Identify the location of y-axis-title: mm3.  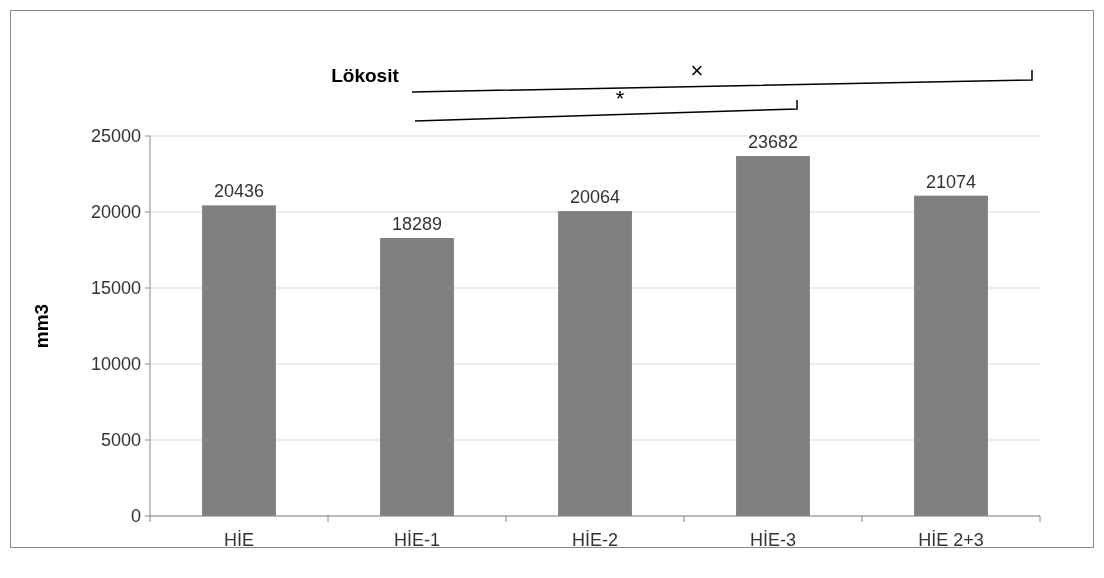
(41, 326).